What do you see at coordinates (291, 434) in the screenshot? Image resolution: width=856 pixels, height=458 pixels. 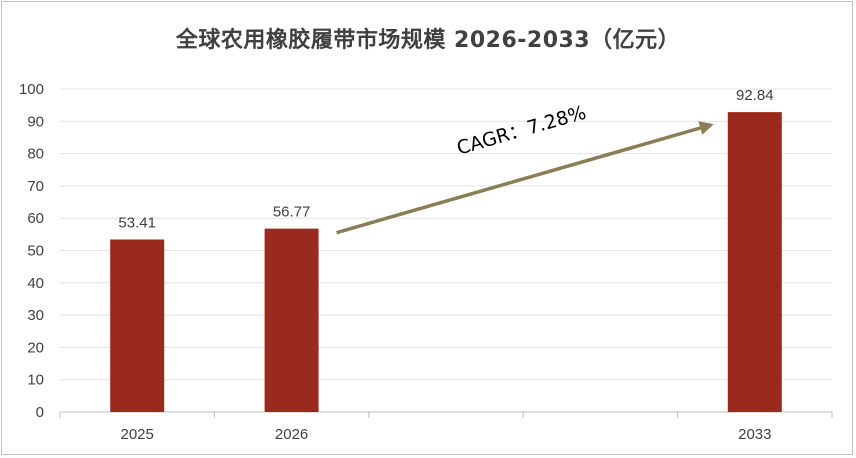 I see `x-tick-label: 2026` at bounding box center [291, 434].